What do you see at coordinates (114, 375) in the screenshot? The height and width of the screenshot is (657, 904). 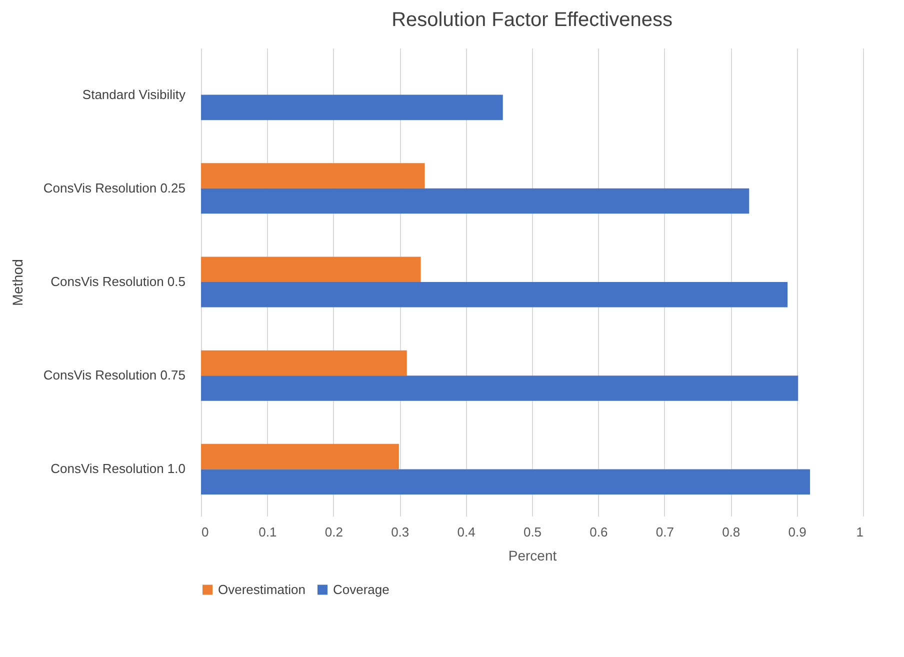 I see `y-tick-label: ConsVis Resolution 0.75` at bounding box center [114, 375].